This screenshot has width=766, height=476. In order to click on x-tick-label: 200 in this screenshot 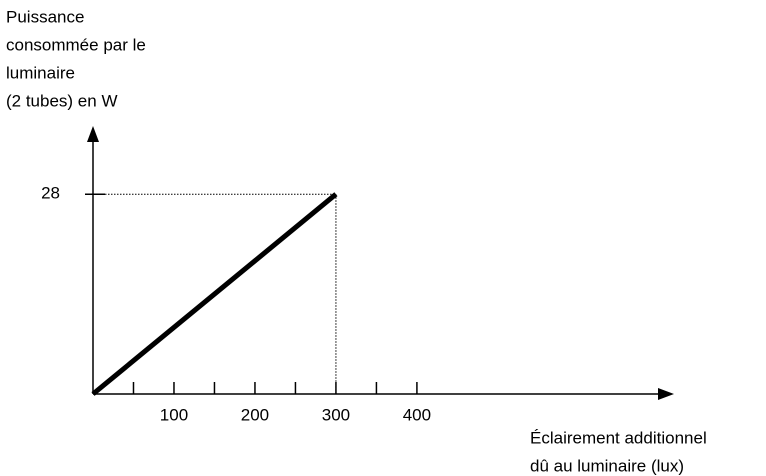, I will do `click(255, 414)`.